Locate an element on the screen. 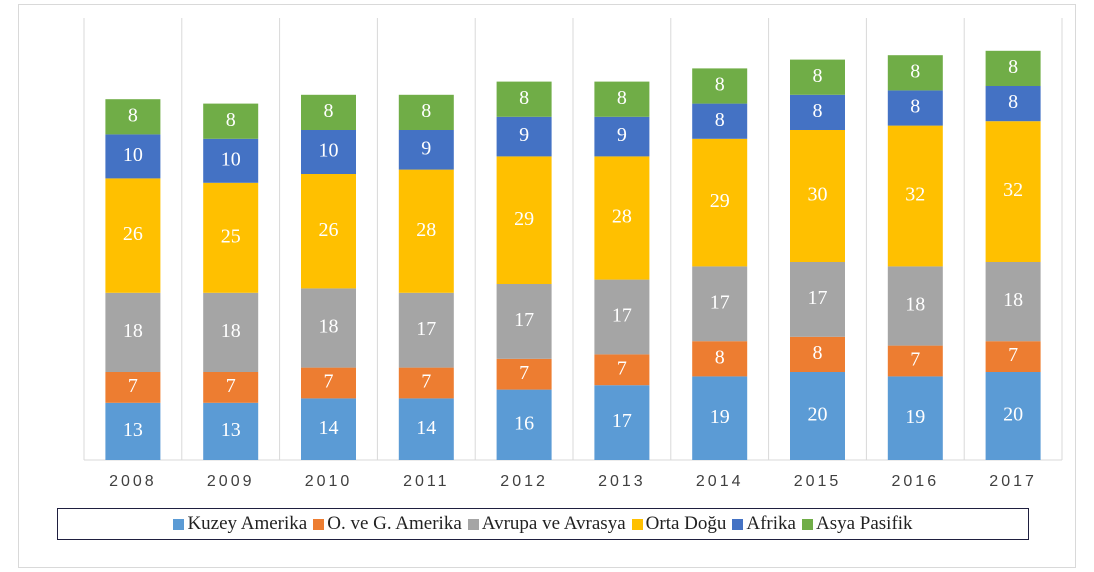 This screenshot has height=572, width=1094. legend-label: Asya Pasifik is located at coordinates (864, 523).